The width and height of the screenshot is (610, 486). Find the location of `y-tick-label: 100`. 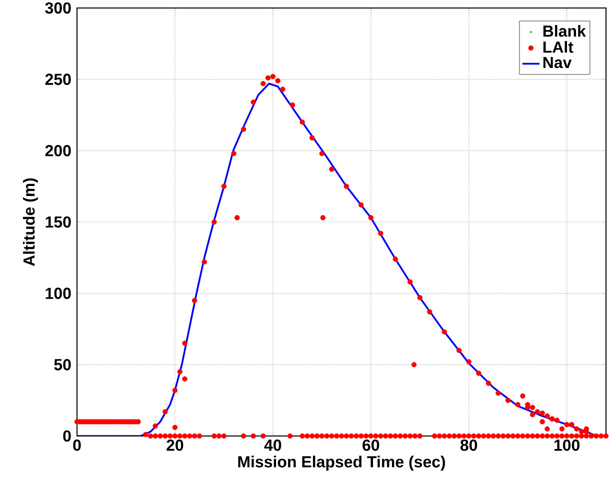

y-tick-label: 100 is located at coordinates (58, 293).